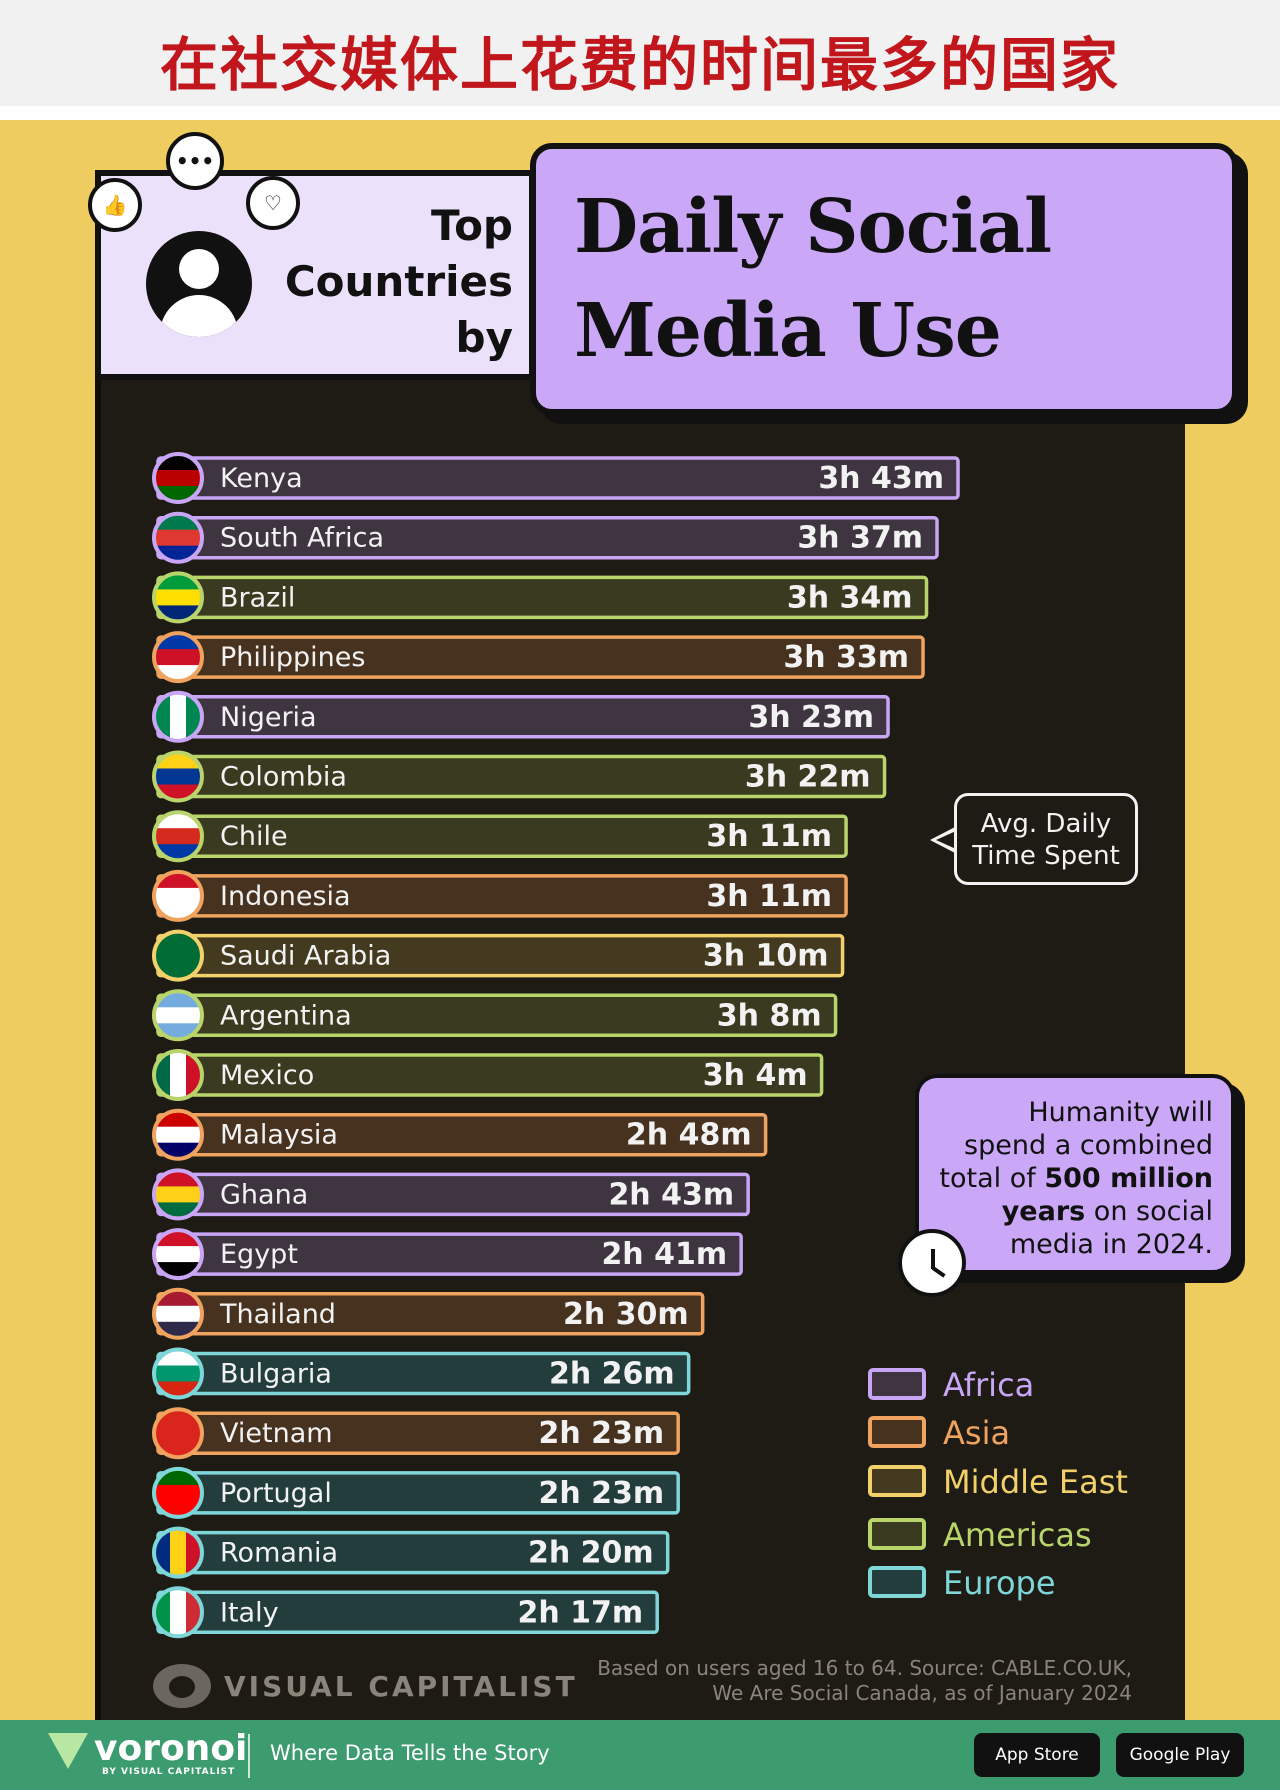  What do you see at coordinates (1035, 1482) in the screenshot?
I see `legend-label: Middle East` at bounding box center [1035, 1482].